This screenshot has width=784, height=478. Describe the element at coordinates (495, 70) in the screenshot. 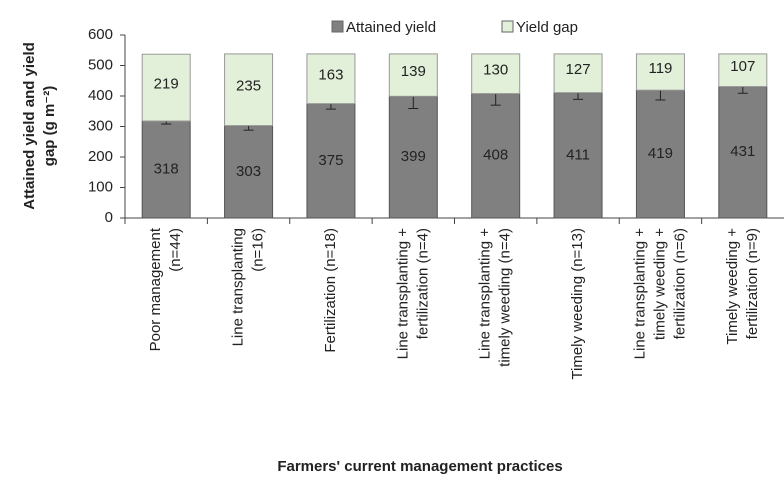

I see `value-label: 130` at that location.